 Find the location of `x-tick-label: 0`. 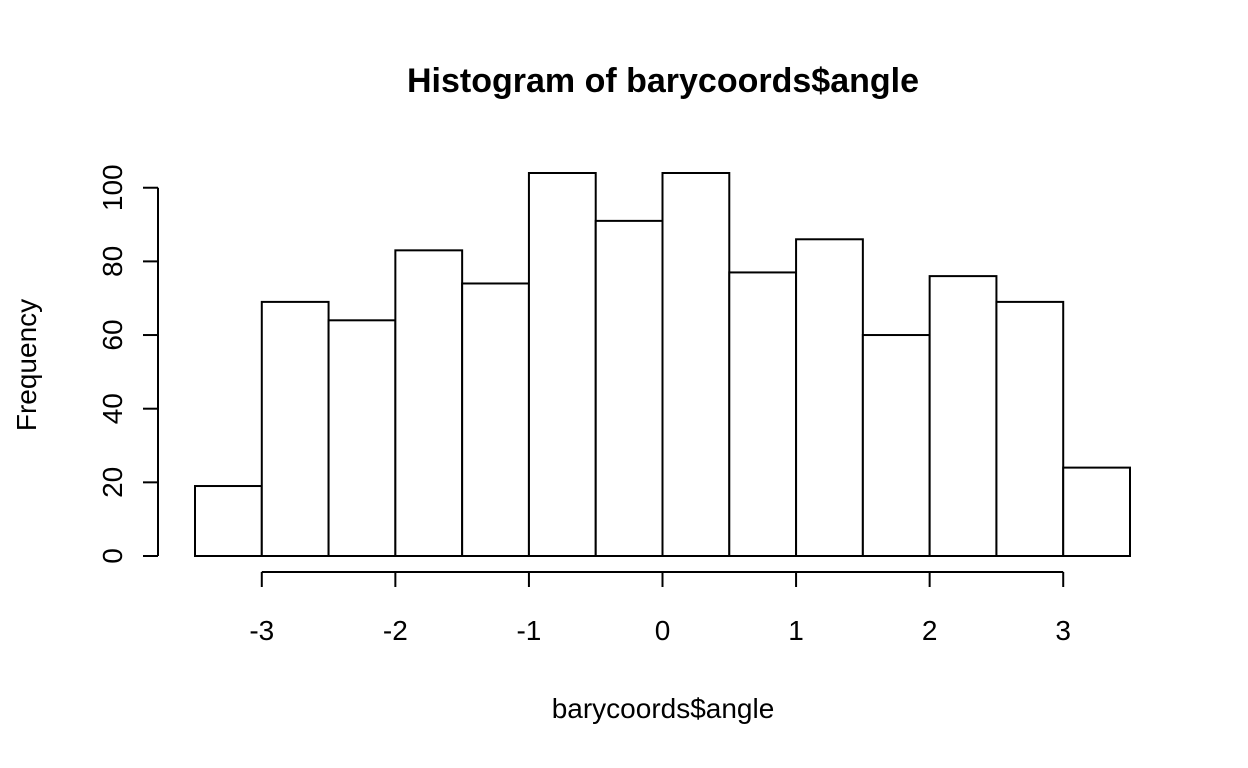

x-tick-label: 0 is located at coordinates (663, 630).